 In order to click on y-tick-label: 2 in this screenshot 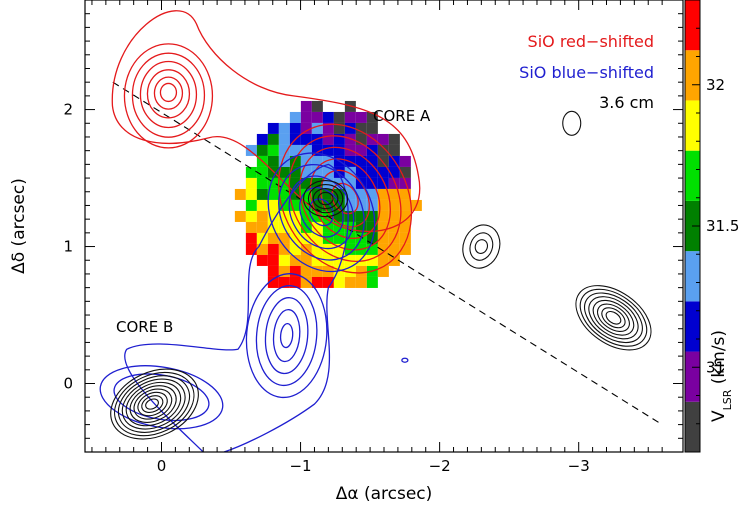, I will do `click(68, 110)`.